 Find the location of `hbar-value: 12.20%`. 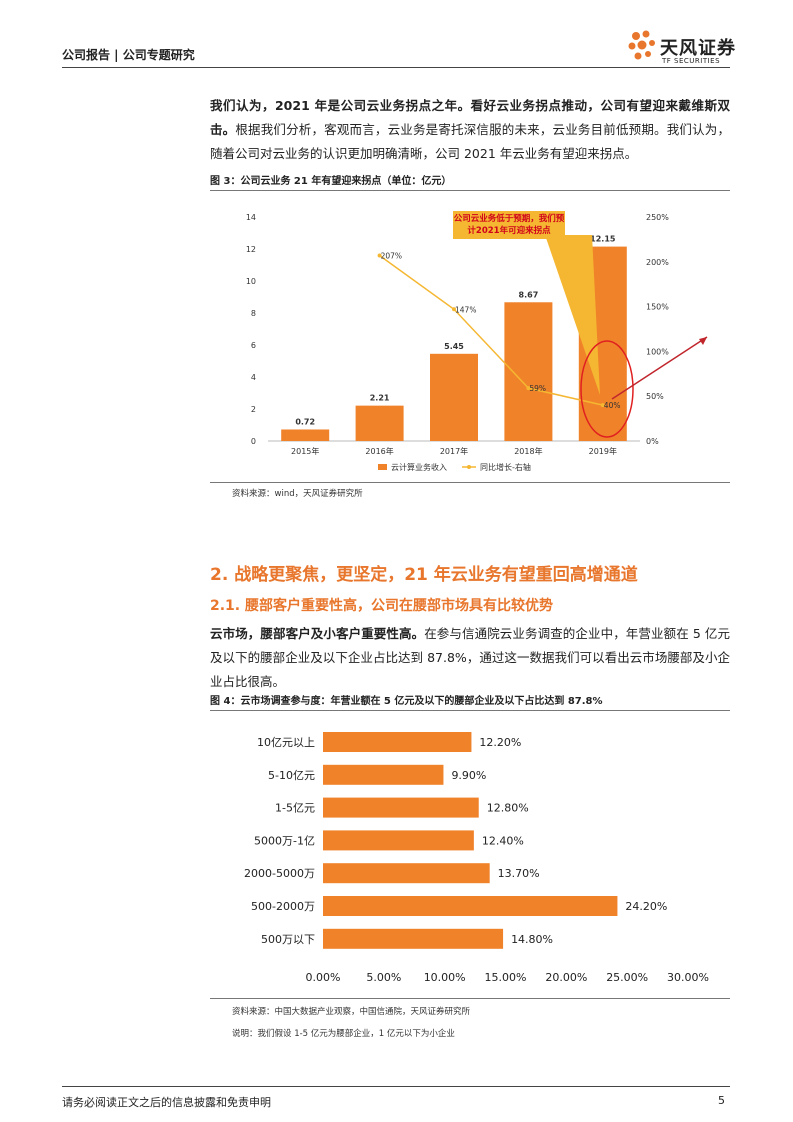

hbar-value: 12.20% is located at coordinates (500, 742).